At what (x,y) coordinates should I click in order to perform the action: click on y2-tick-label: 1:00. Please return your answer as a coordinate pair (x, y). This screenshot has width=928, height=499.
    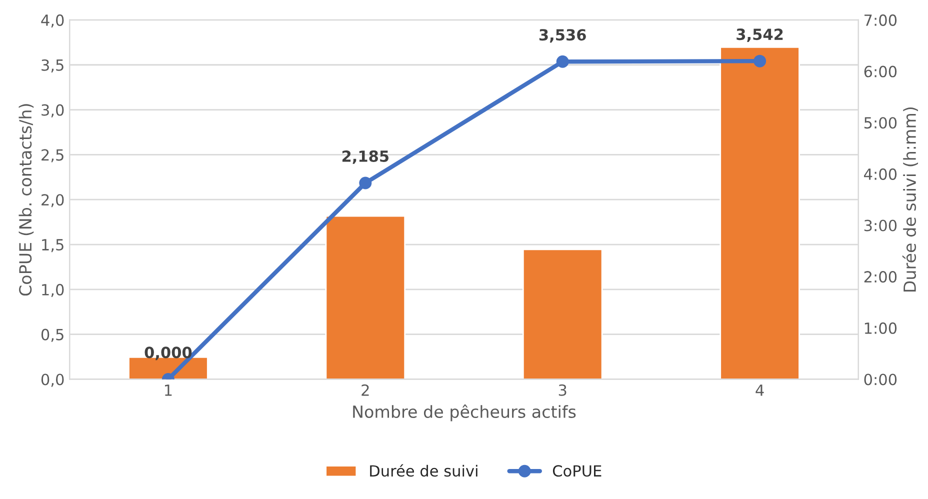
    Looking at the image, I should click on (880, 328).